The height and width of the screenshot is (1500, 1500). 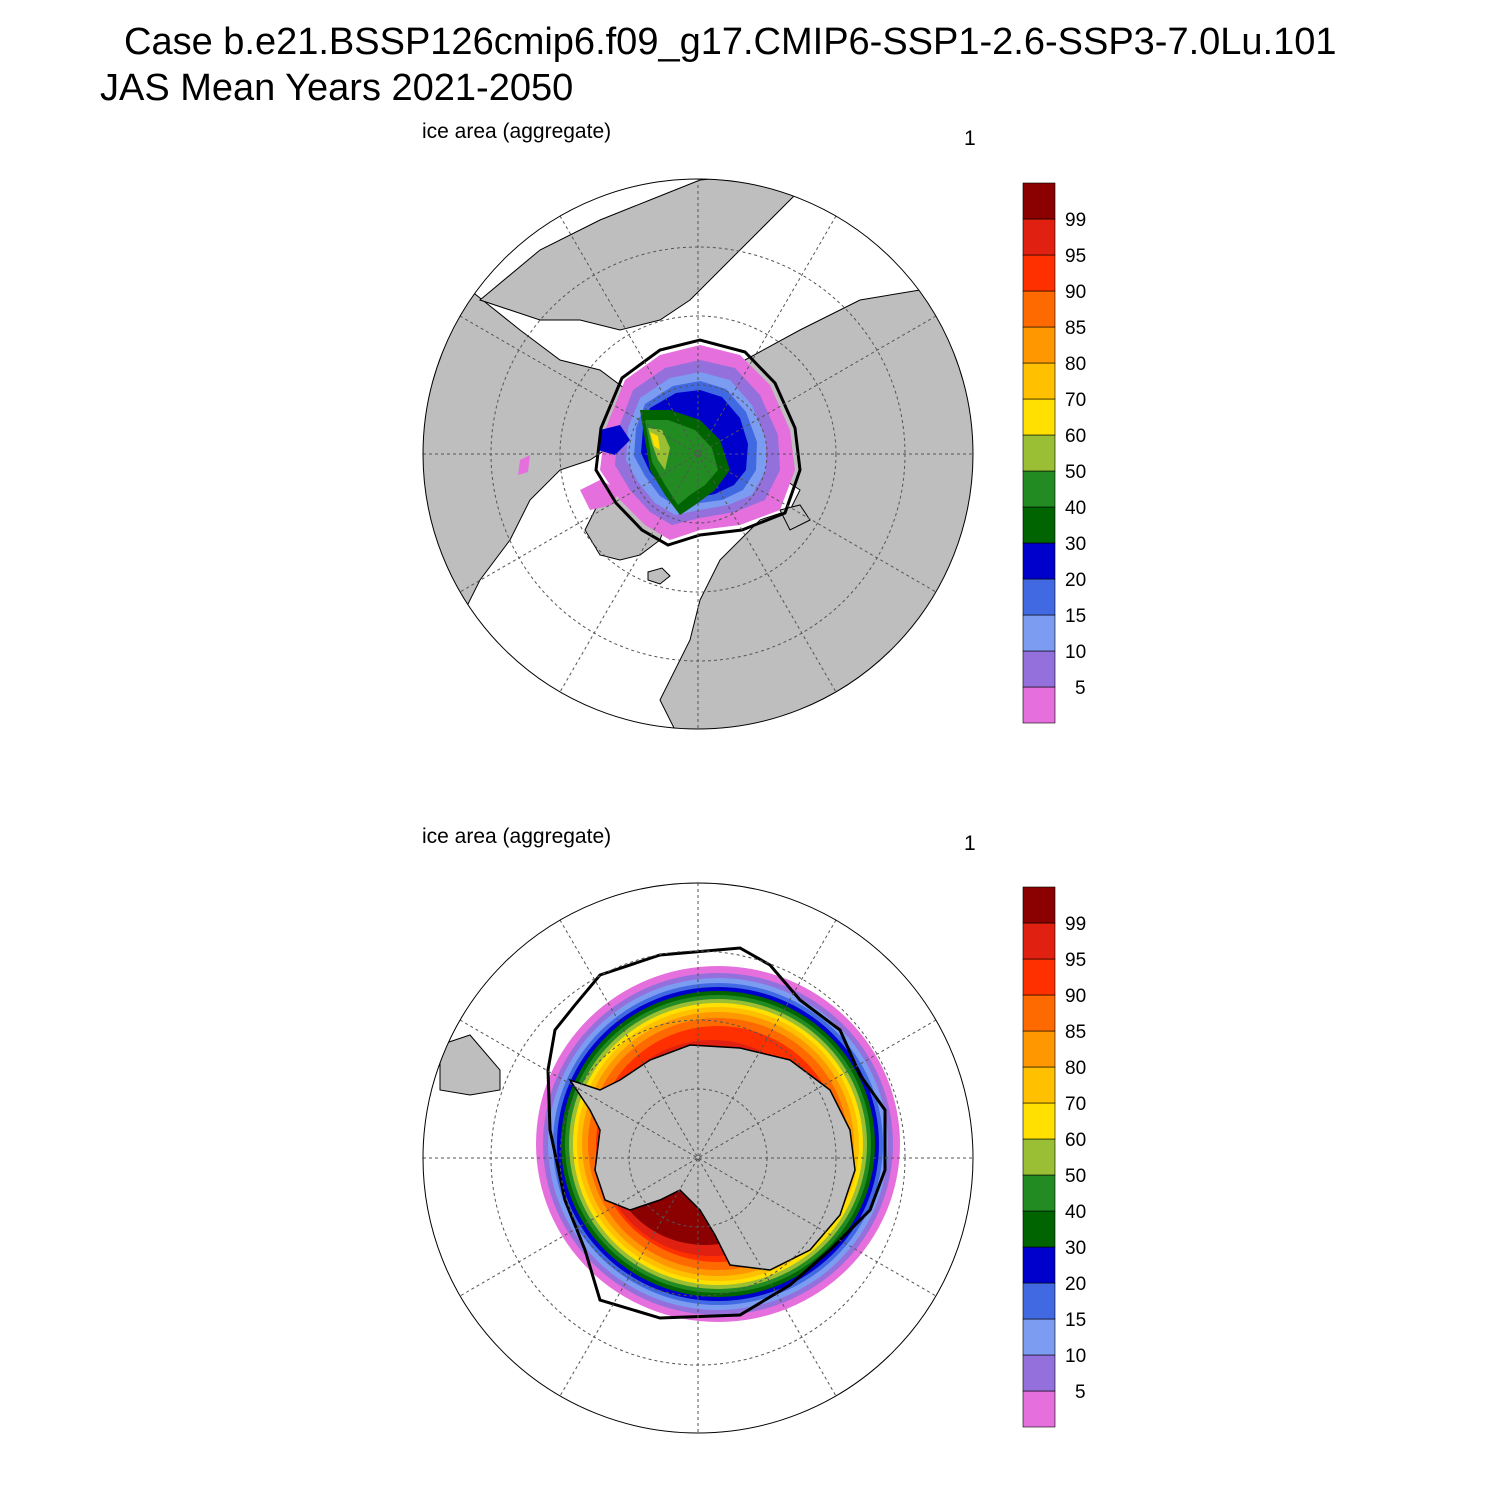 I want to click on south-colorbar-label-2: 15, so click(x=1075, y=1320).